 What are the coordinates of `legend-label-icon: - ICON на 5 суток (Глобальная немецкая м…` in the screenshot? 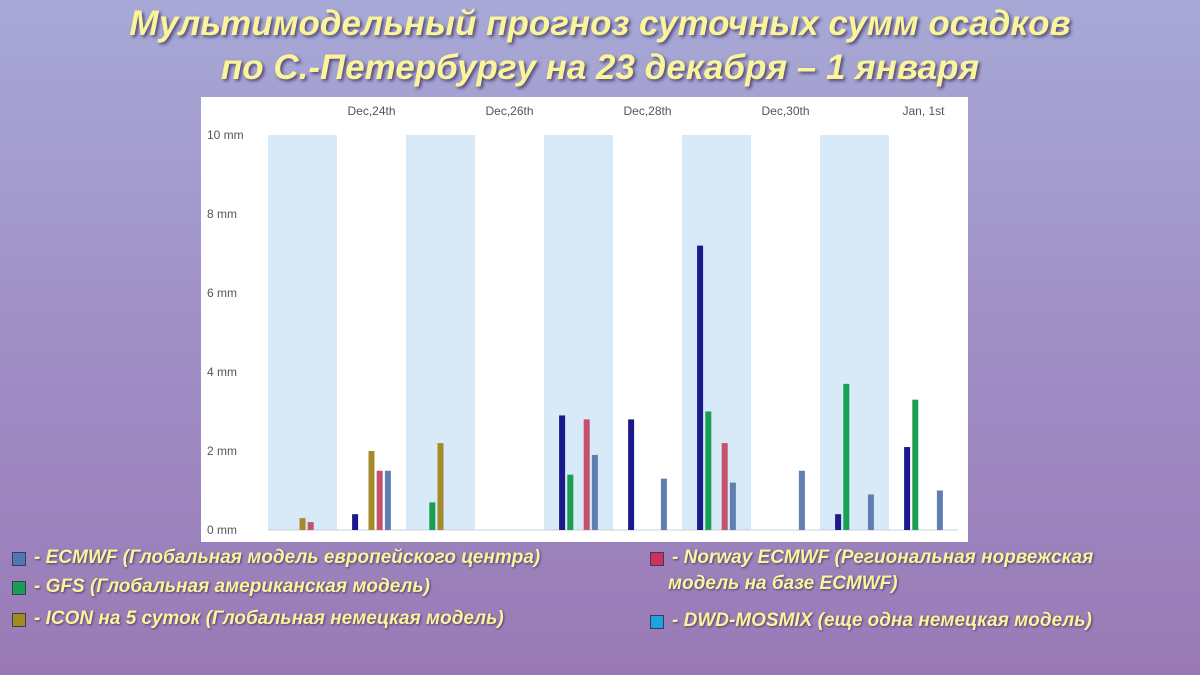 It's located at (269, 618).